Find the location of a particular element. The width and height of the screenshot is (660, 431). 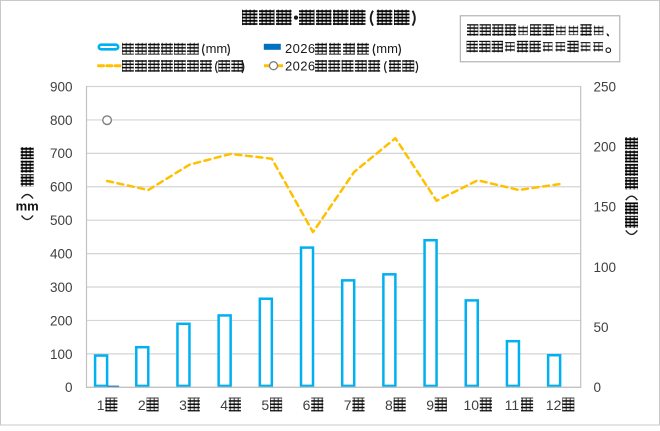

svg-text: 12 is located at coordinates (554, 405).